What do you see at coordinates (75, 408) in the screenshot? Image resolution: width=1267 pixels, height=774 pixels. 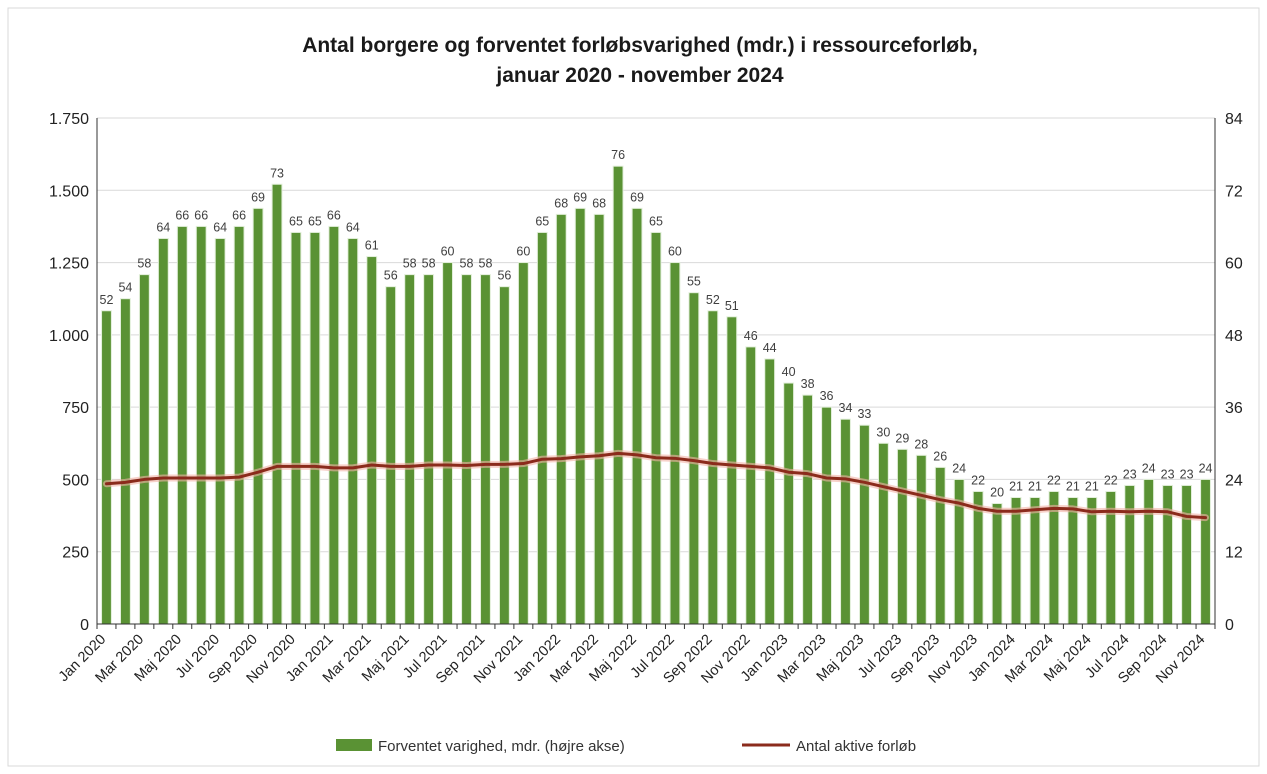 I see `y-left-tick-label: 750` at bounding box center [75, 408].